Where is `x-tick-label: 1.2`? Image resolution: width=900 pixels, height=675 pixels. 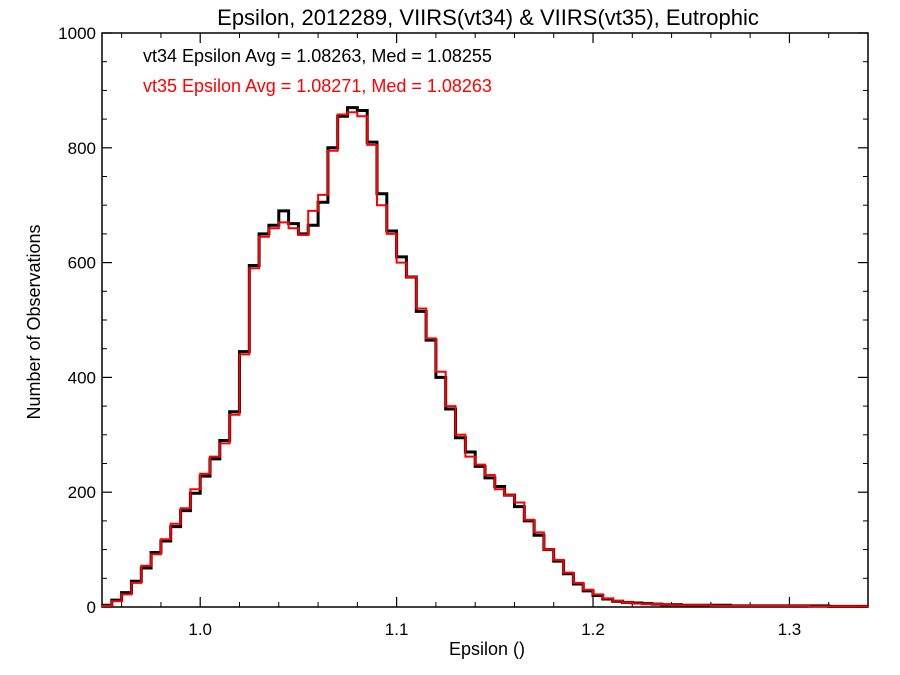 x-tick-label: 1.2 is located at coordinates (593, 629).